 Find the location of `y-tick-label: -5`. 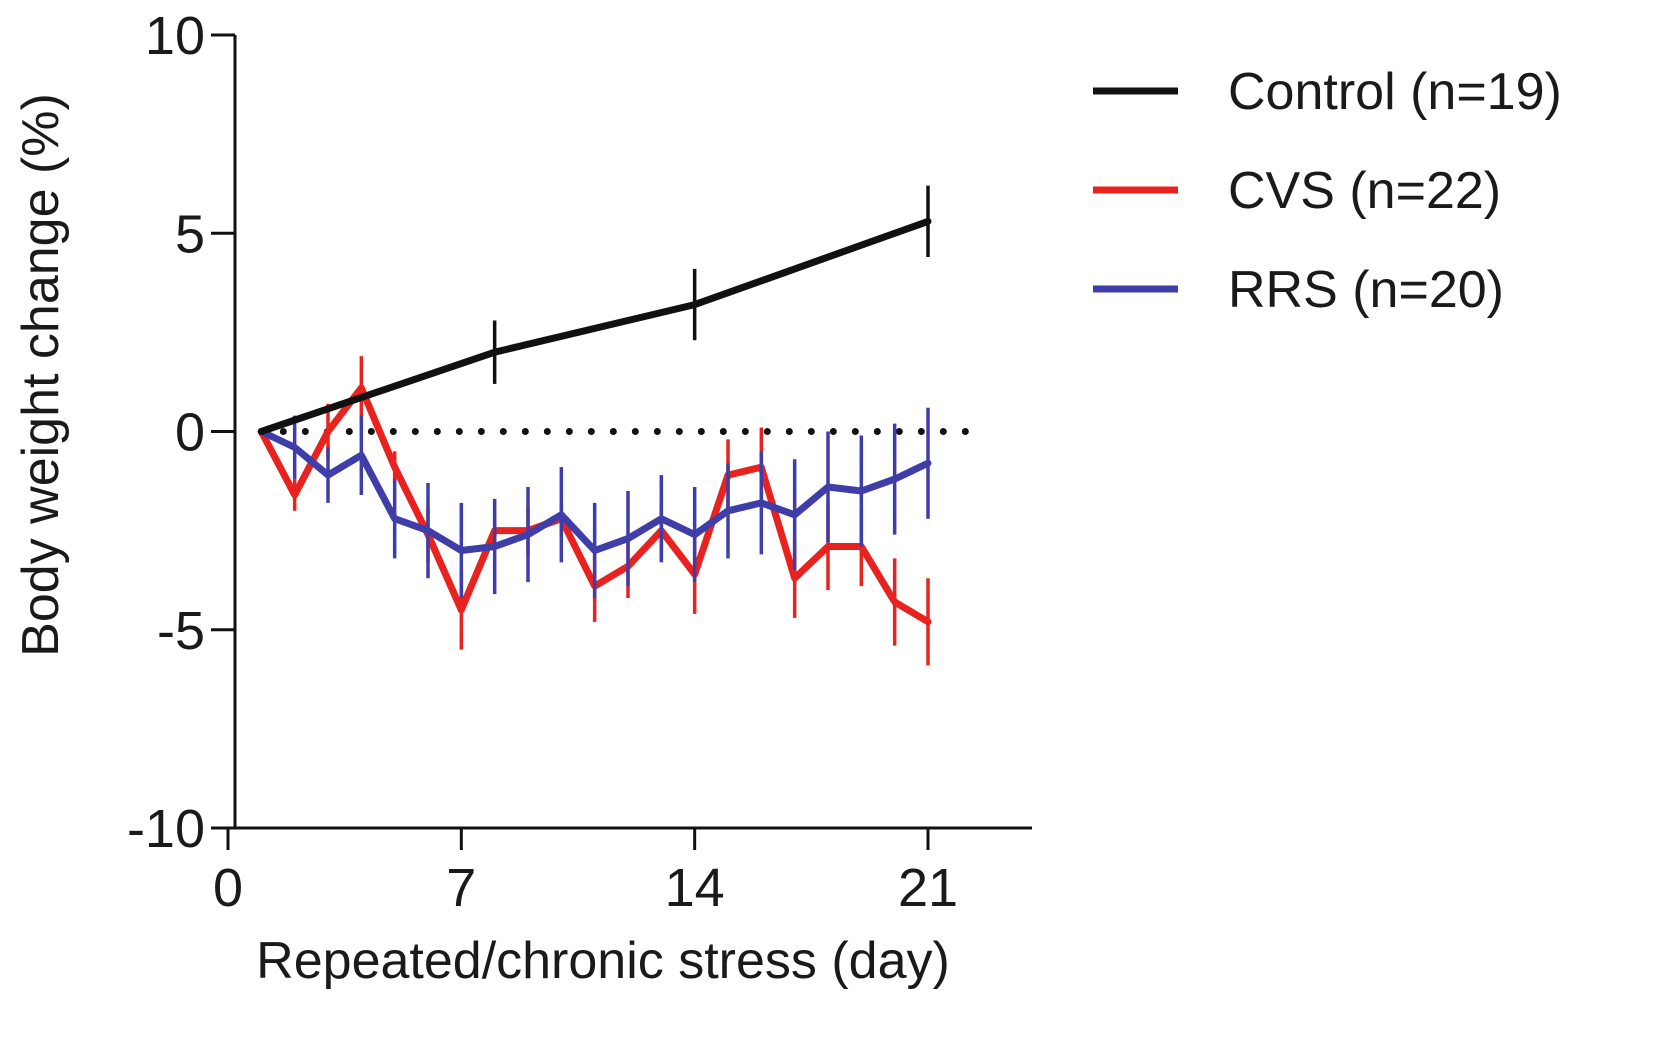

y-tick-label: -5 is located at coordinates (181, 631).